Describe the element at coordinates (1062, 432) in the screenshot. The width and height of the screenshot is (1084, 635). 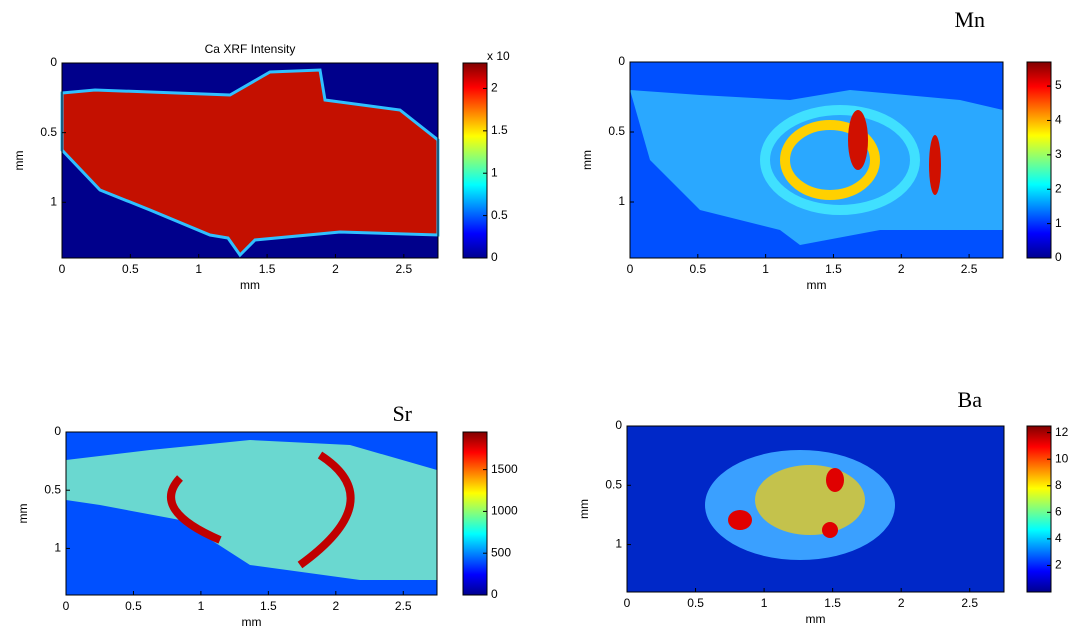
I see `colorbar-tick-label: 12` at that location.